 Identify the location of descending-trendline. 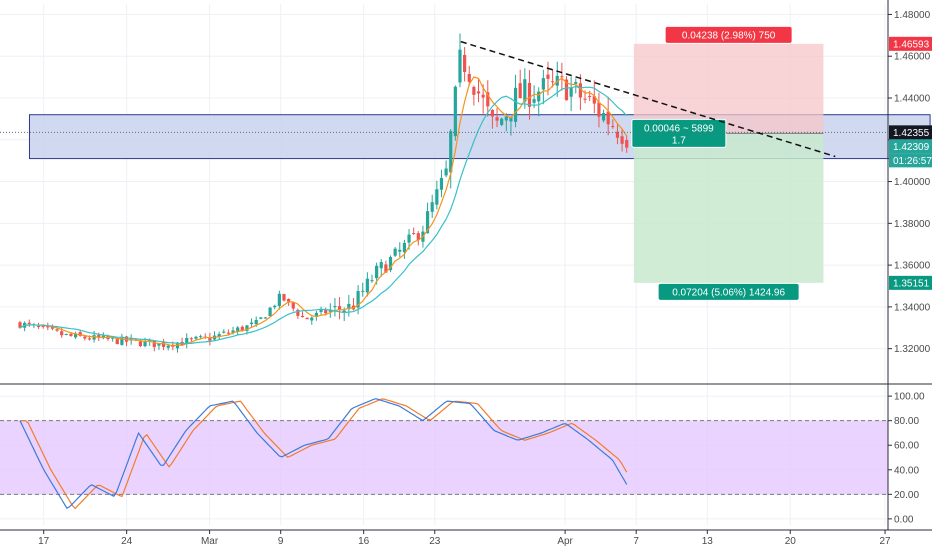
(648, 99).